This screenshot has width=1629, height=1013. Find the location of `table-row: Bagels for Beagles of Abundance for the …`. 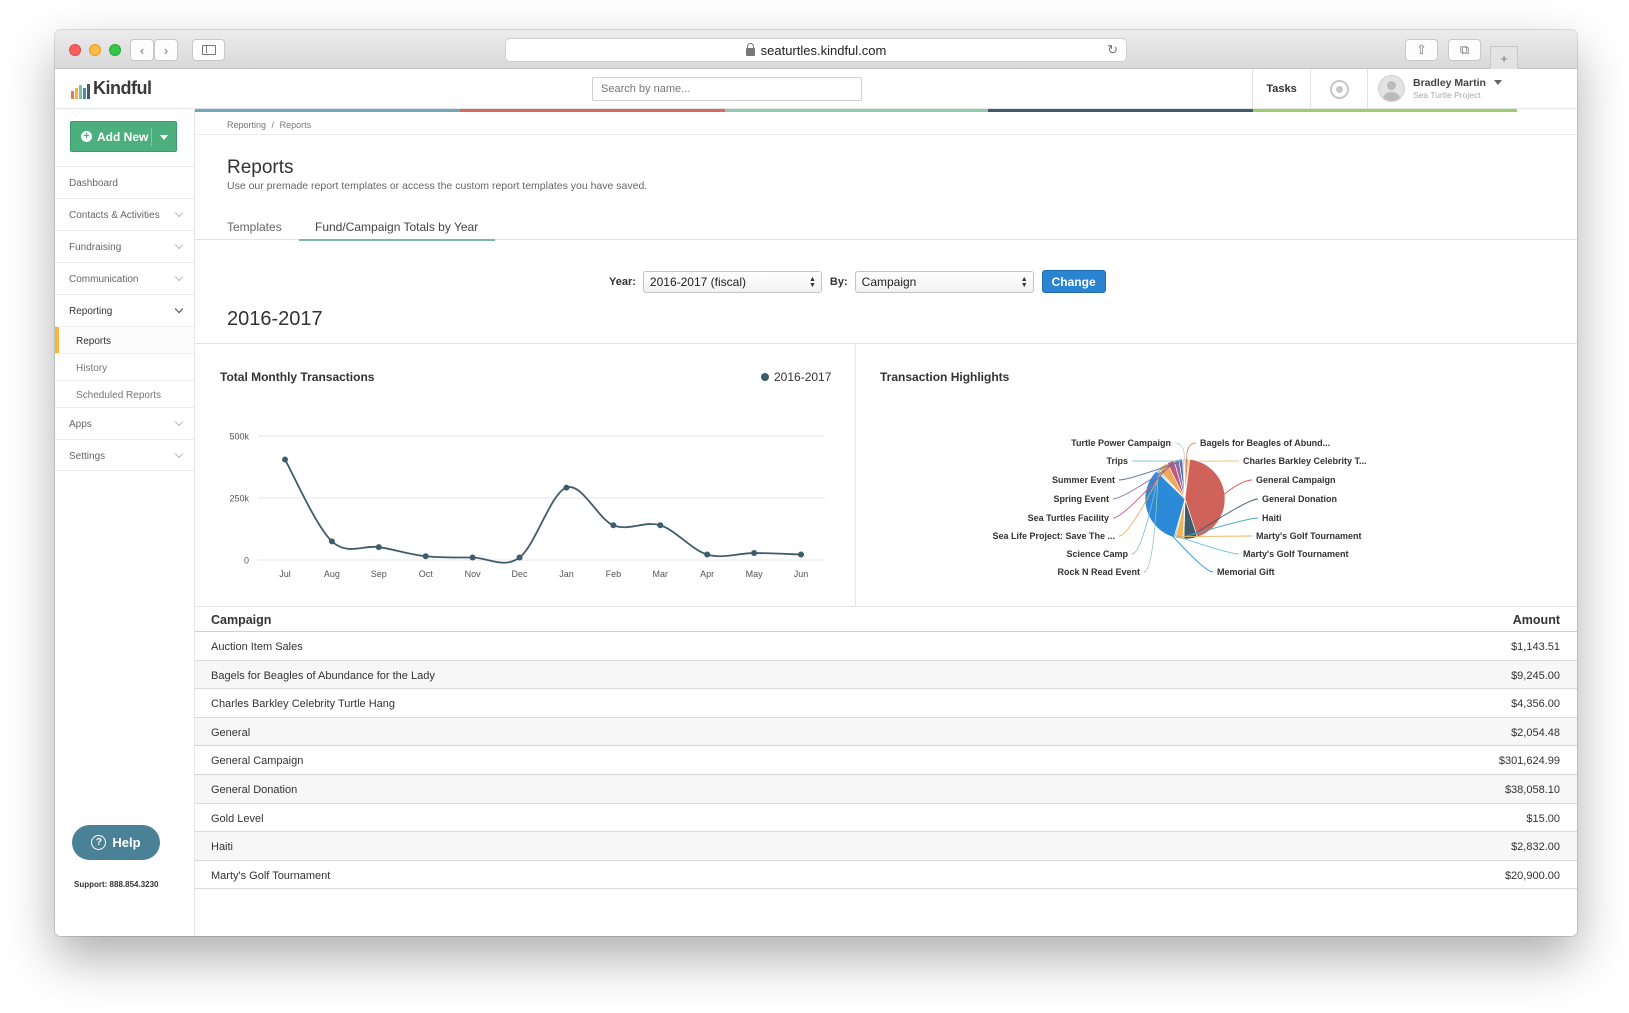

table-row: Bagels for Beagles of Abundance for the … is located at coordinates (886, 675).